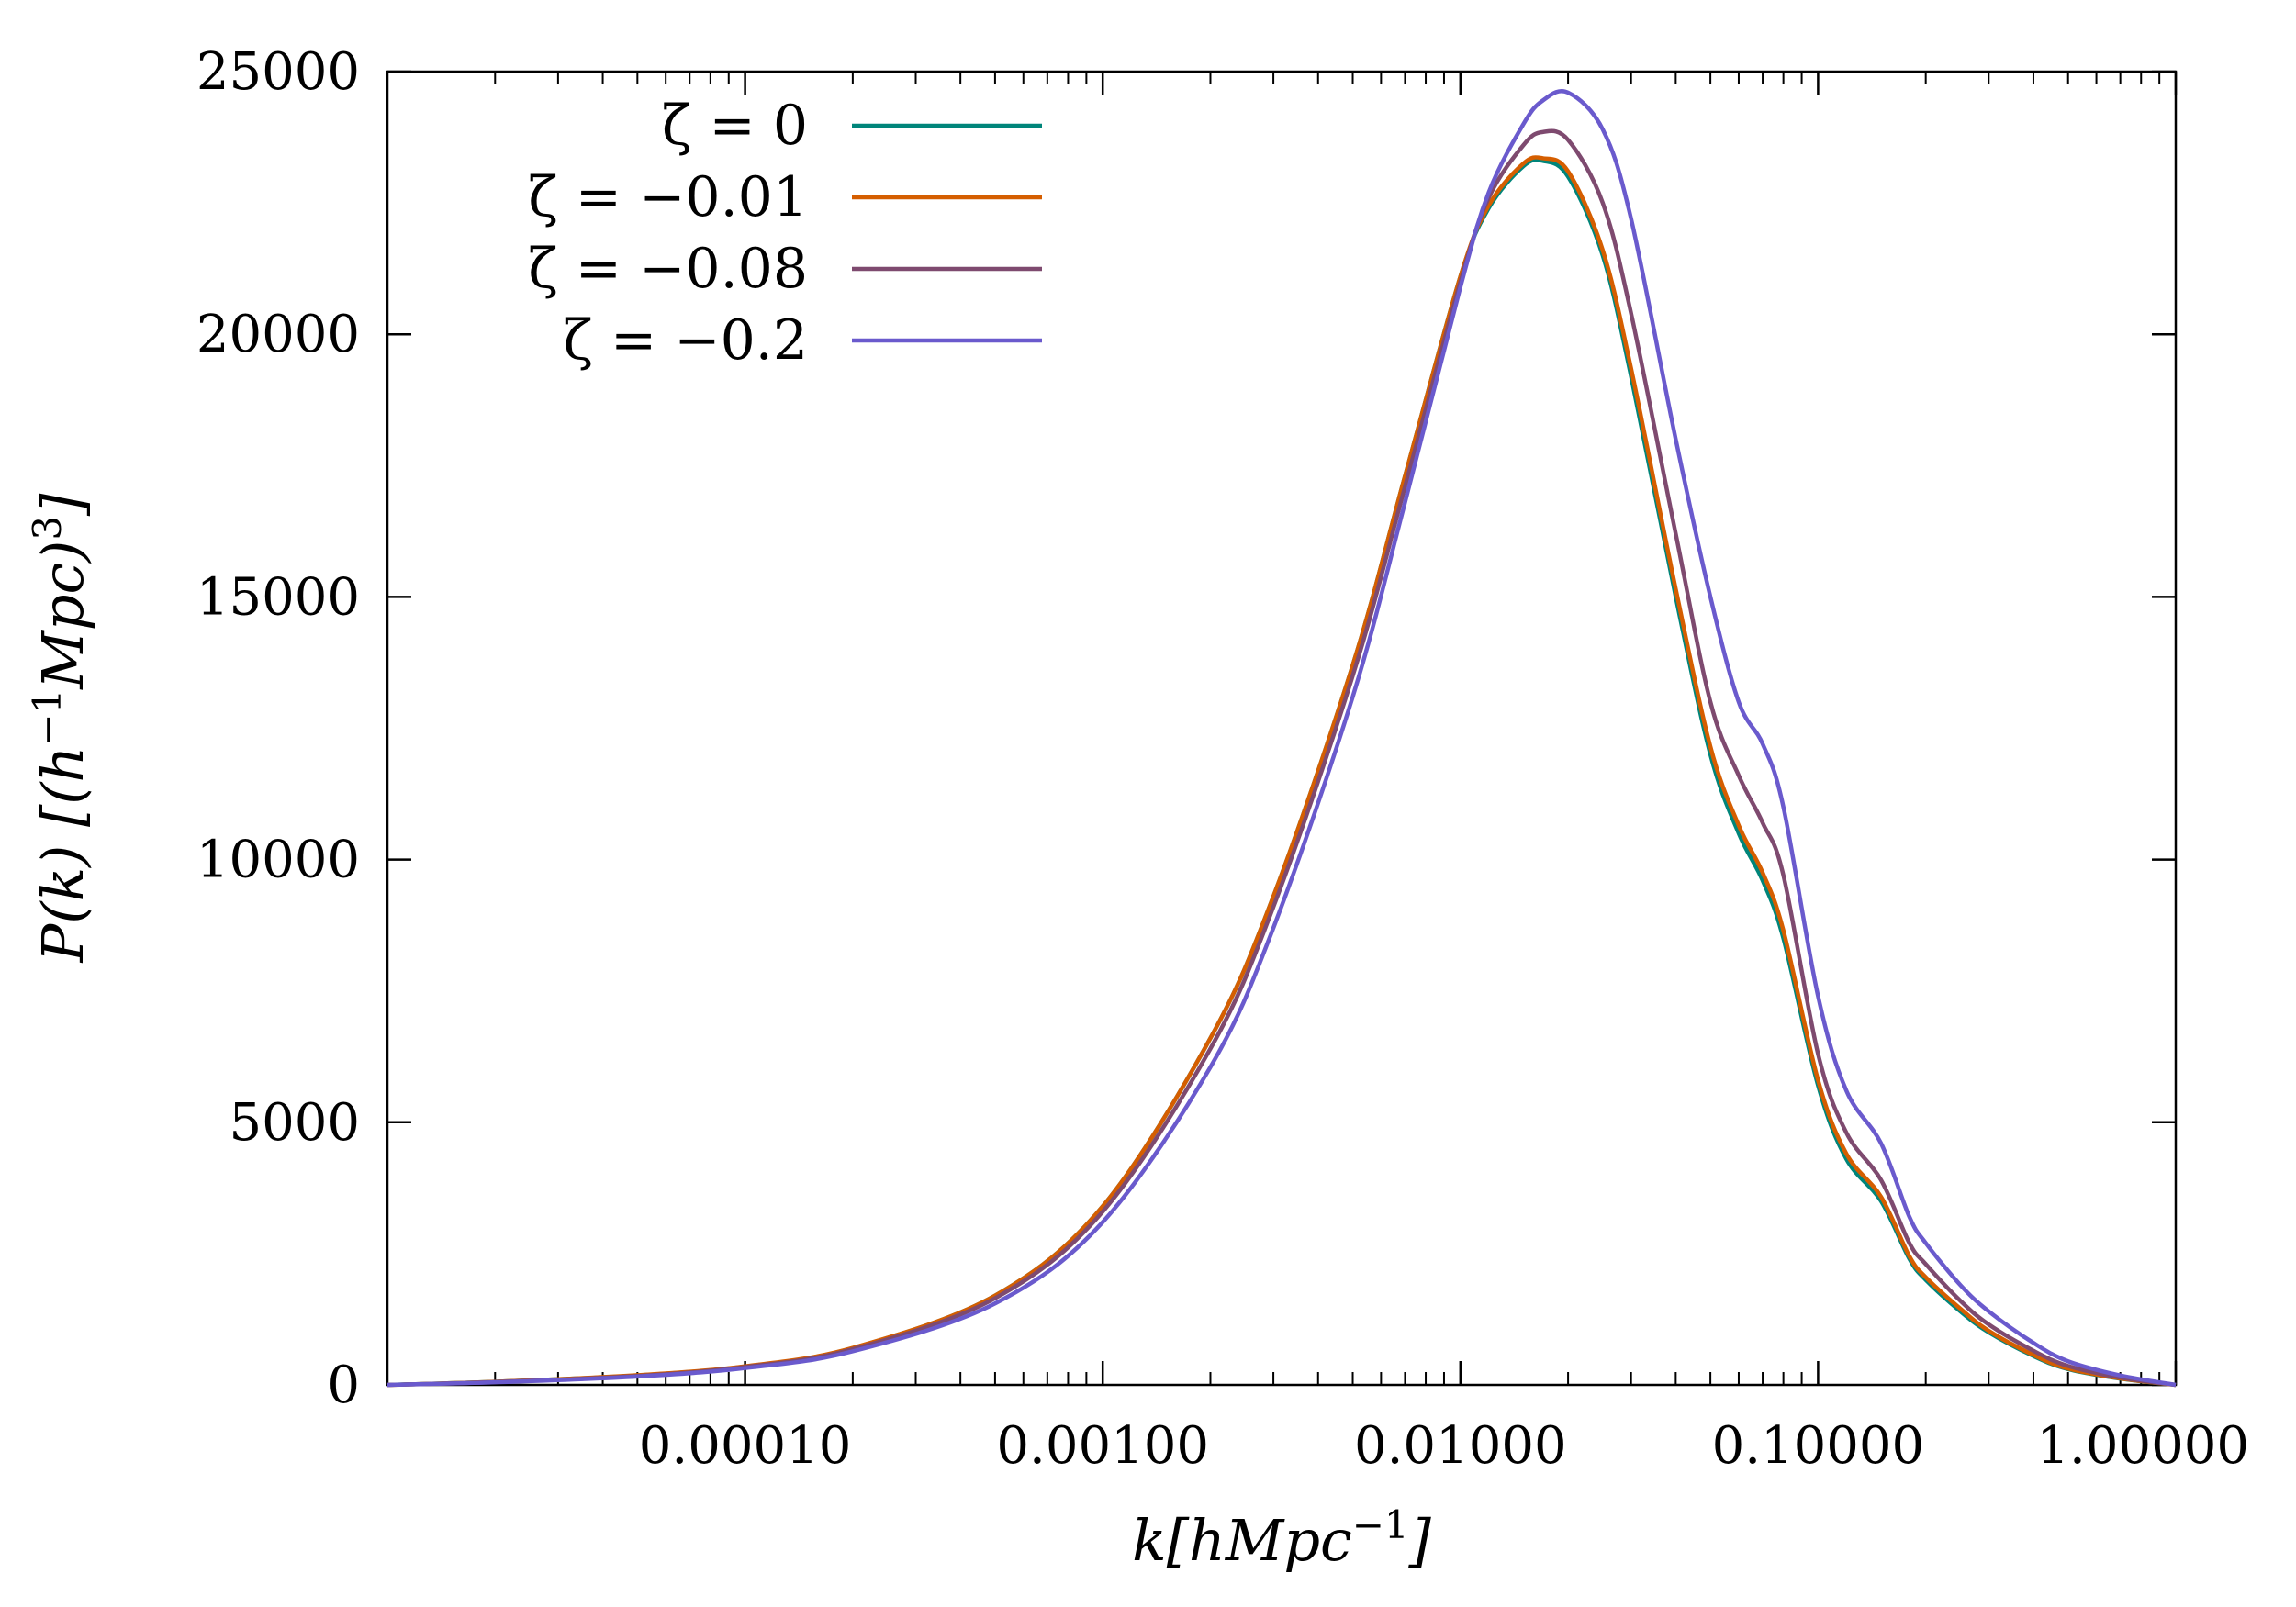 The height and width of the screenshot is (1607, 2296). I want to click on y-tick-label: 0, so click(343, 1385).